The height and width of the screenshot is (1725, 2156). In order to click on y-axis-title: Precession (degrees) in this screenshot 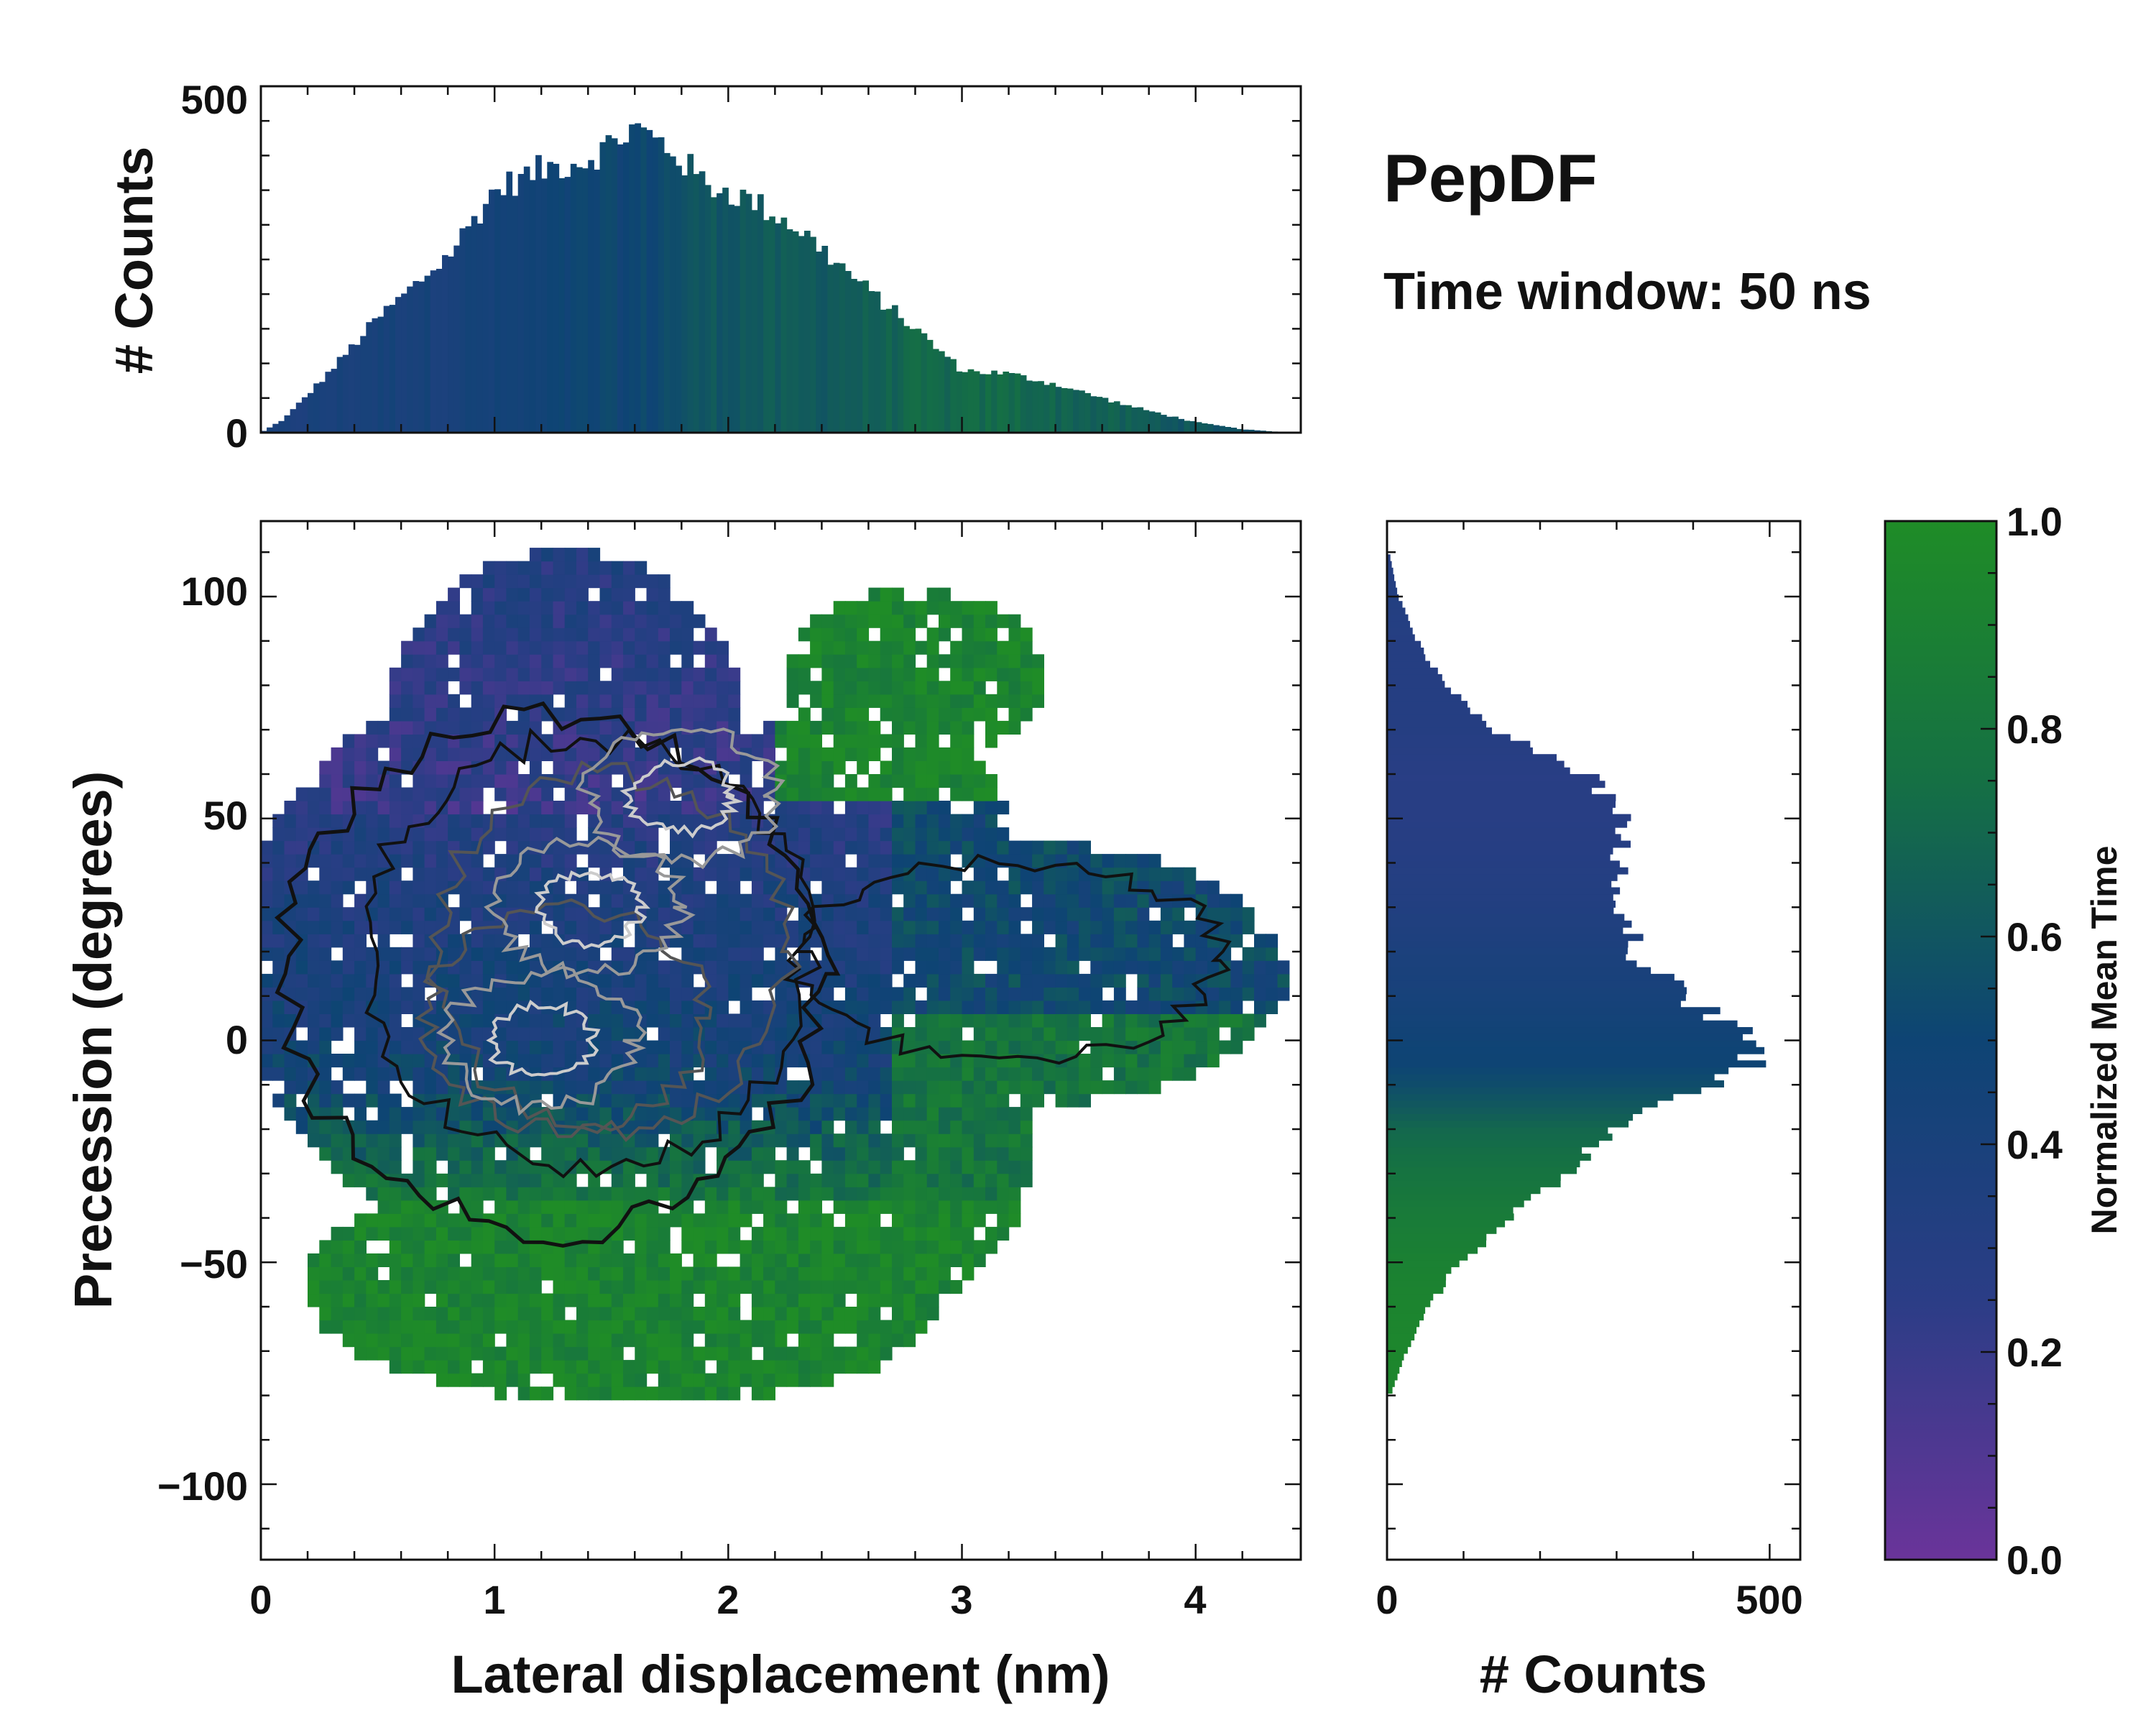, I will do `click(93, 1040)`.